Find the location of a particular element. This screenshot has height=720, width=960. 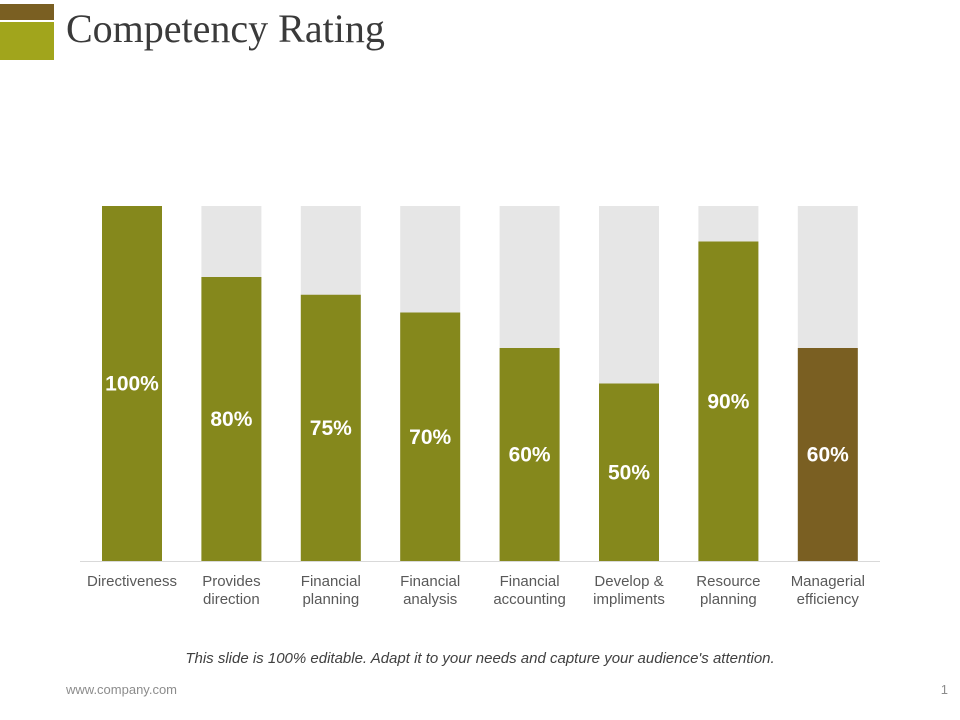

bar-data-label: 70% is located at coordinates (430, 437).